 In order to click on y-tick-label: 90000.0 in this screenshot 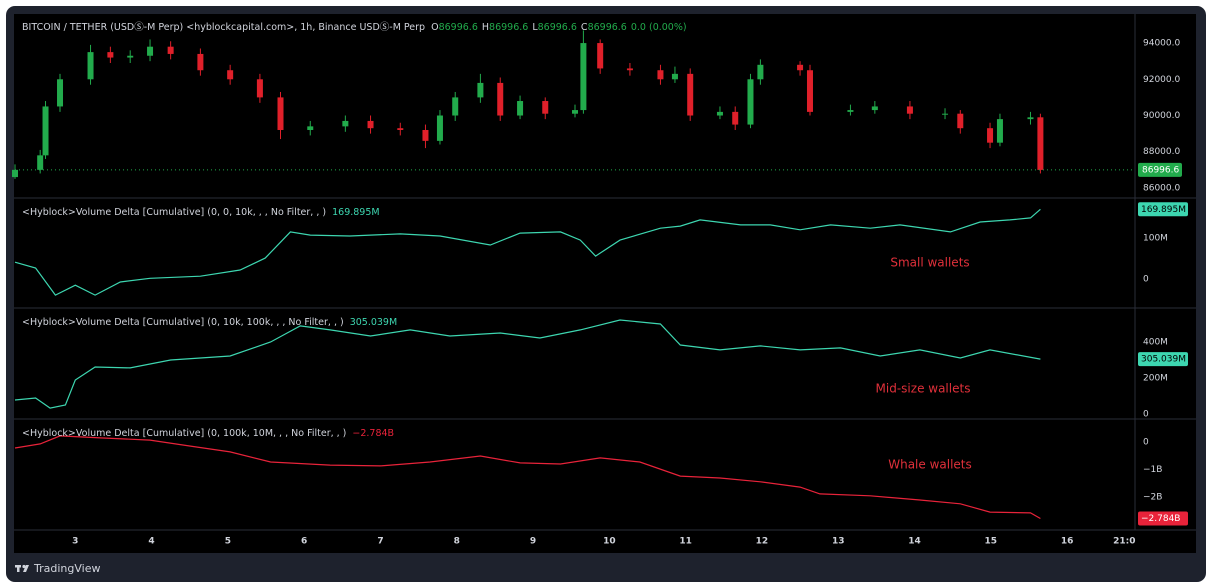, I will do `click(1161, 116)`.